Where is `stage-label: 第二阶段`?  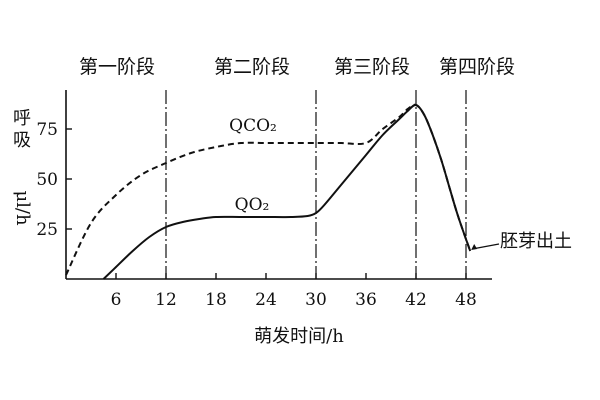 stage-label: 第二阶段 is located at coordinates (252, 67).